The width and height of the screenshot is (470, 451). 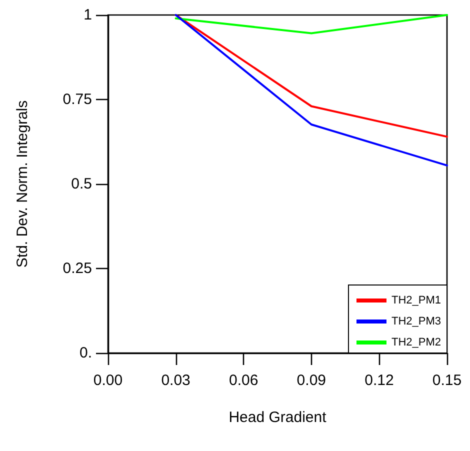 I want to click on x-tick-label: 0.09, so click(x=311, y=380).